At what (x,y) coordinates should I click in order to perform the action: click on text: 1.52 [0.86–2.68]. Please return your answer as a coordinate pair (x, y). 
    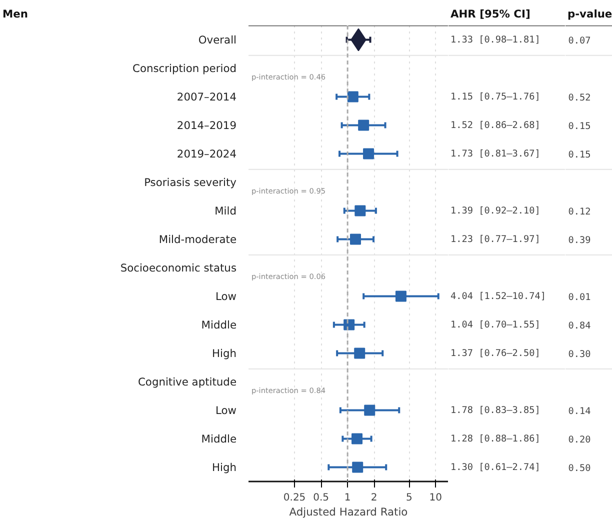
    Looking at the image, I should click on (495, 125).